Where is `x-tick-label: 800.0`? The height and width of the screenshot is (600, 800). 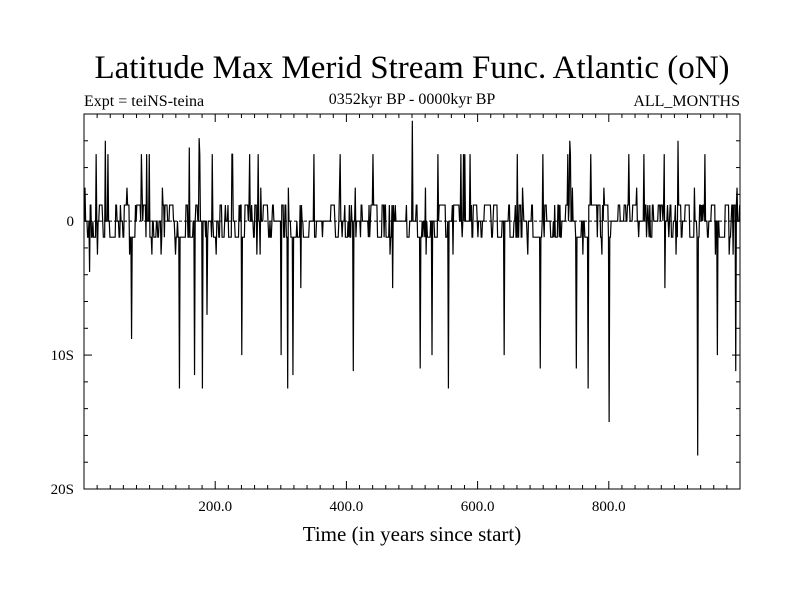 x-tick-label: 800.0 is located at coordinates (609, 507).